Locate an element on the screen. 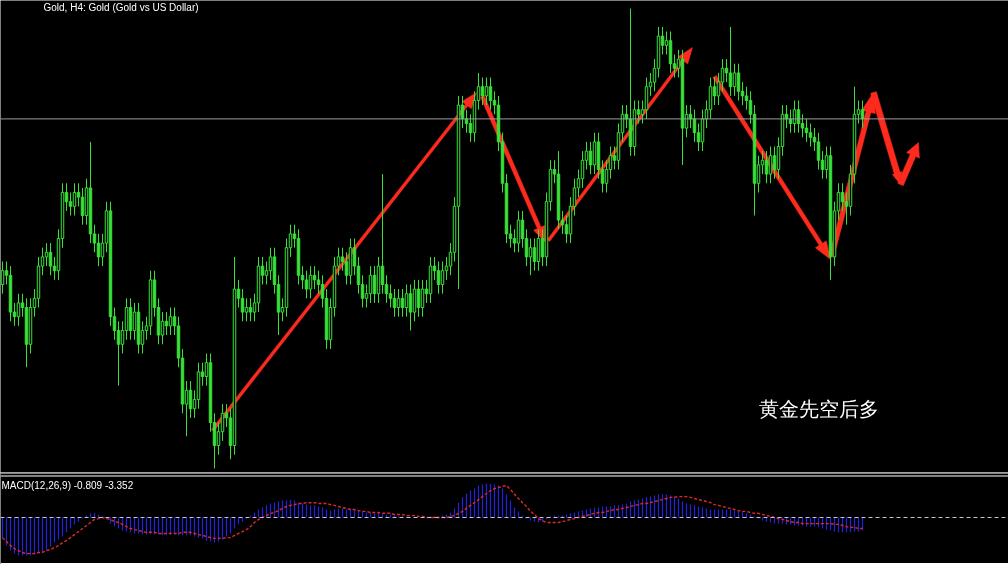  annotation: 黄金先空后多 is located at coordinates (818, 408).